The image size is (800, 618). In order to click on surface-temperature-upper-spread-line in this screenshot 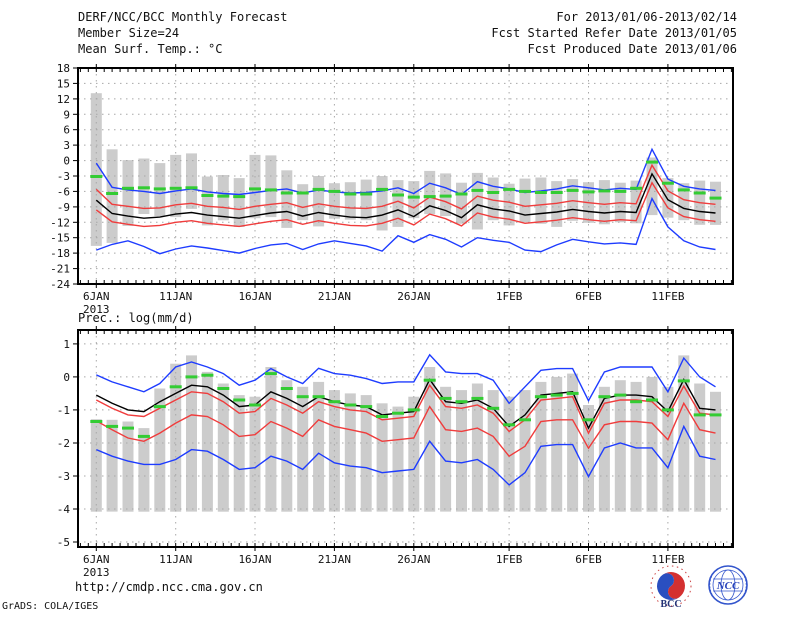, I will do `click(405, 187)`.